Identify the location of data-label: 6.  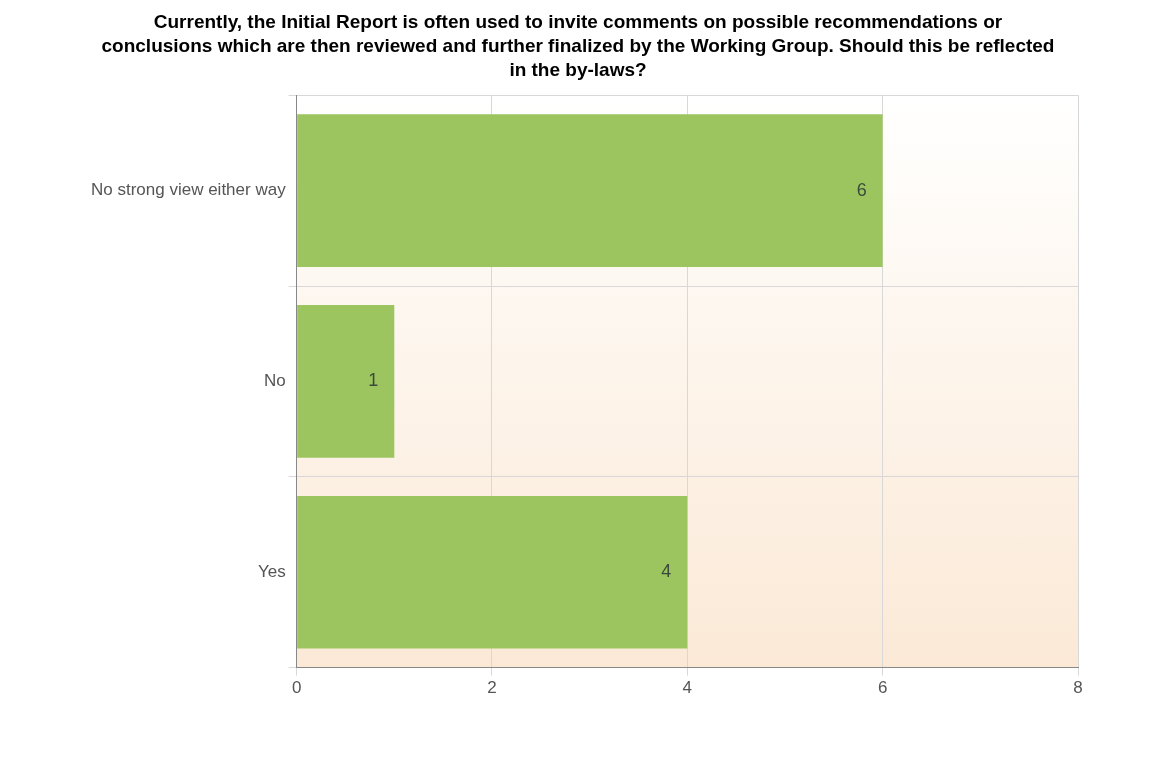
(861, 189).